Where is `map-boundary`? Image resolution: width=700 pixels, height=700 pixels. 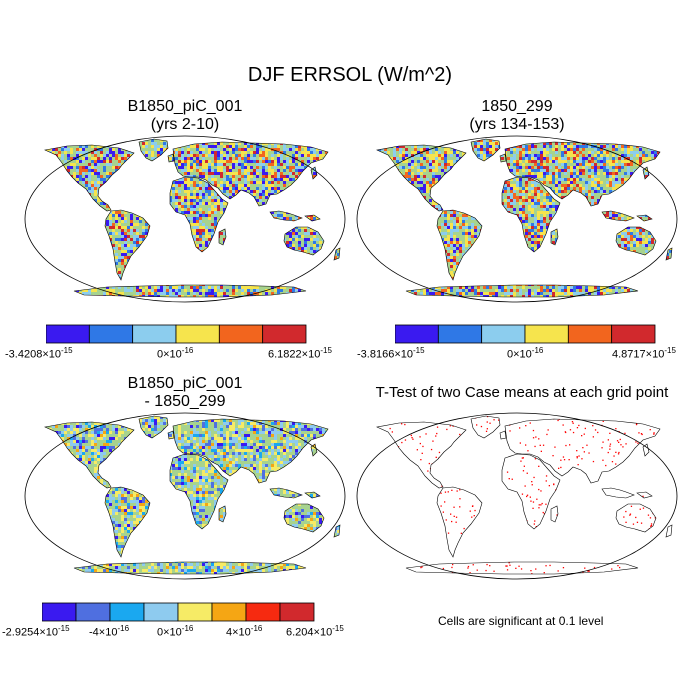
map-boundary is located at coordinates (185, 496).